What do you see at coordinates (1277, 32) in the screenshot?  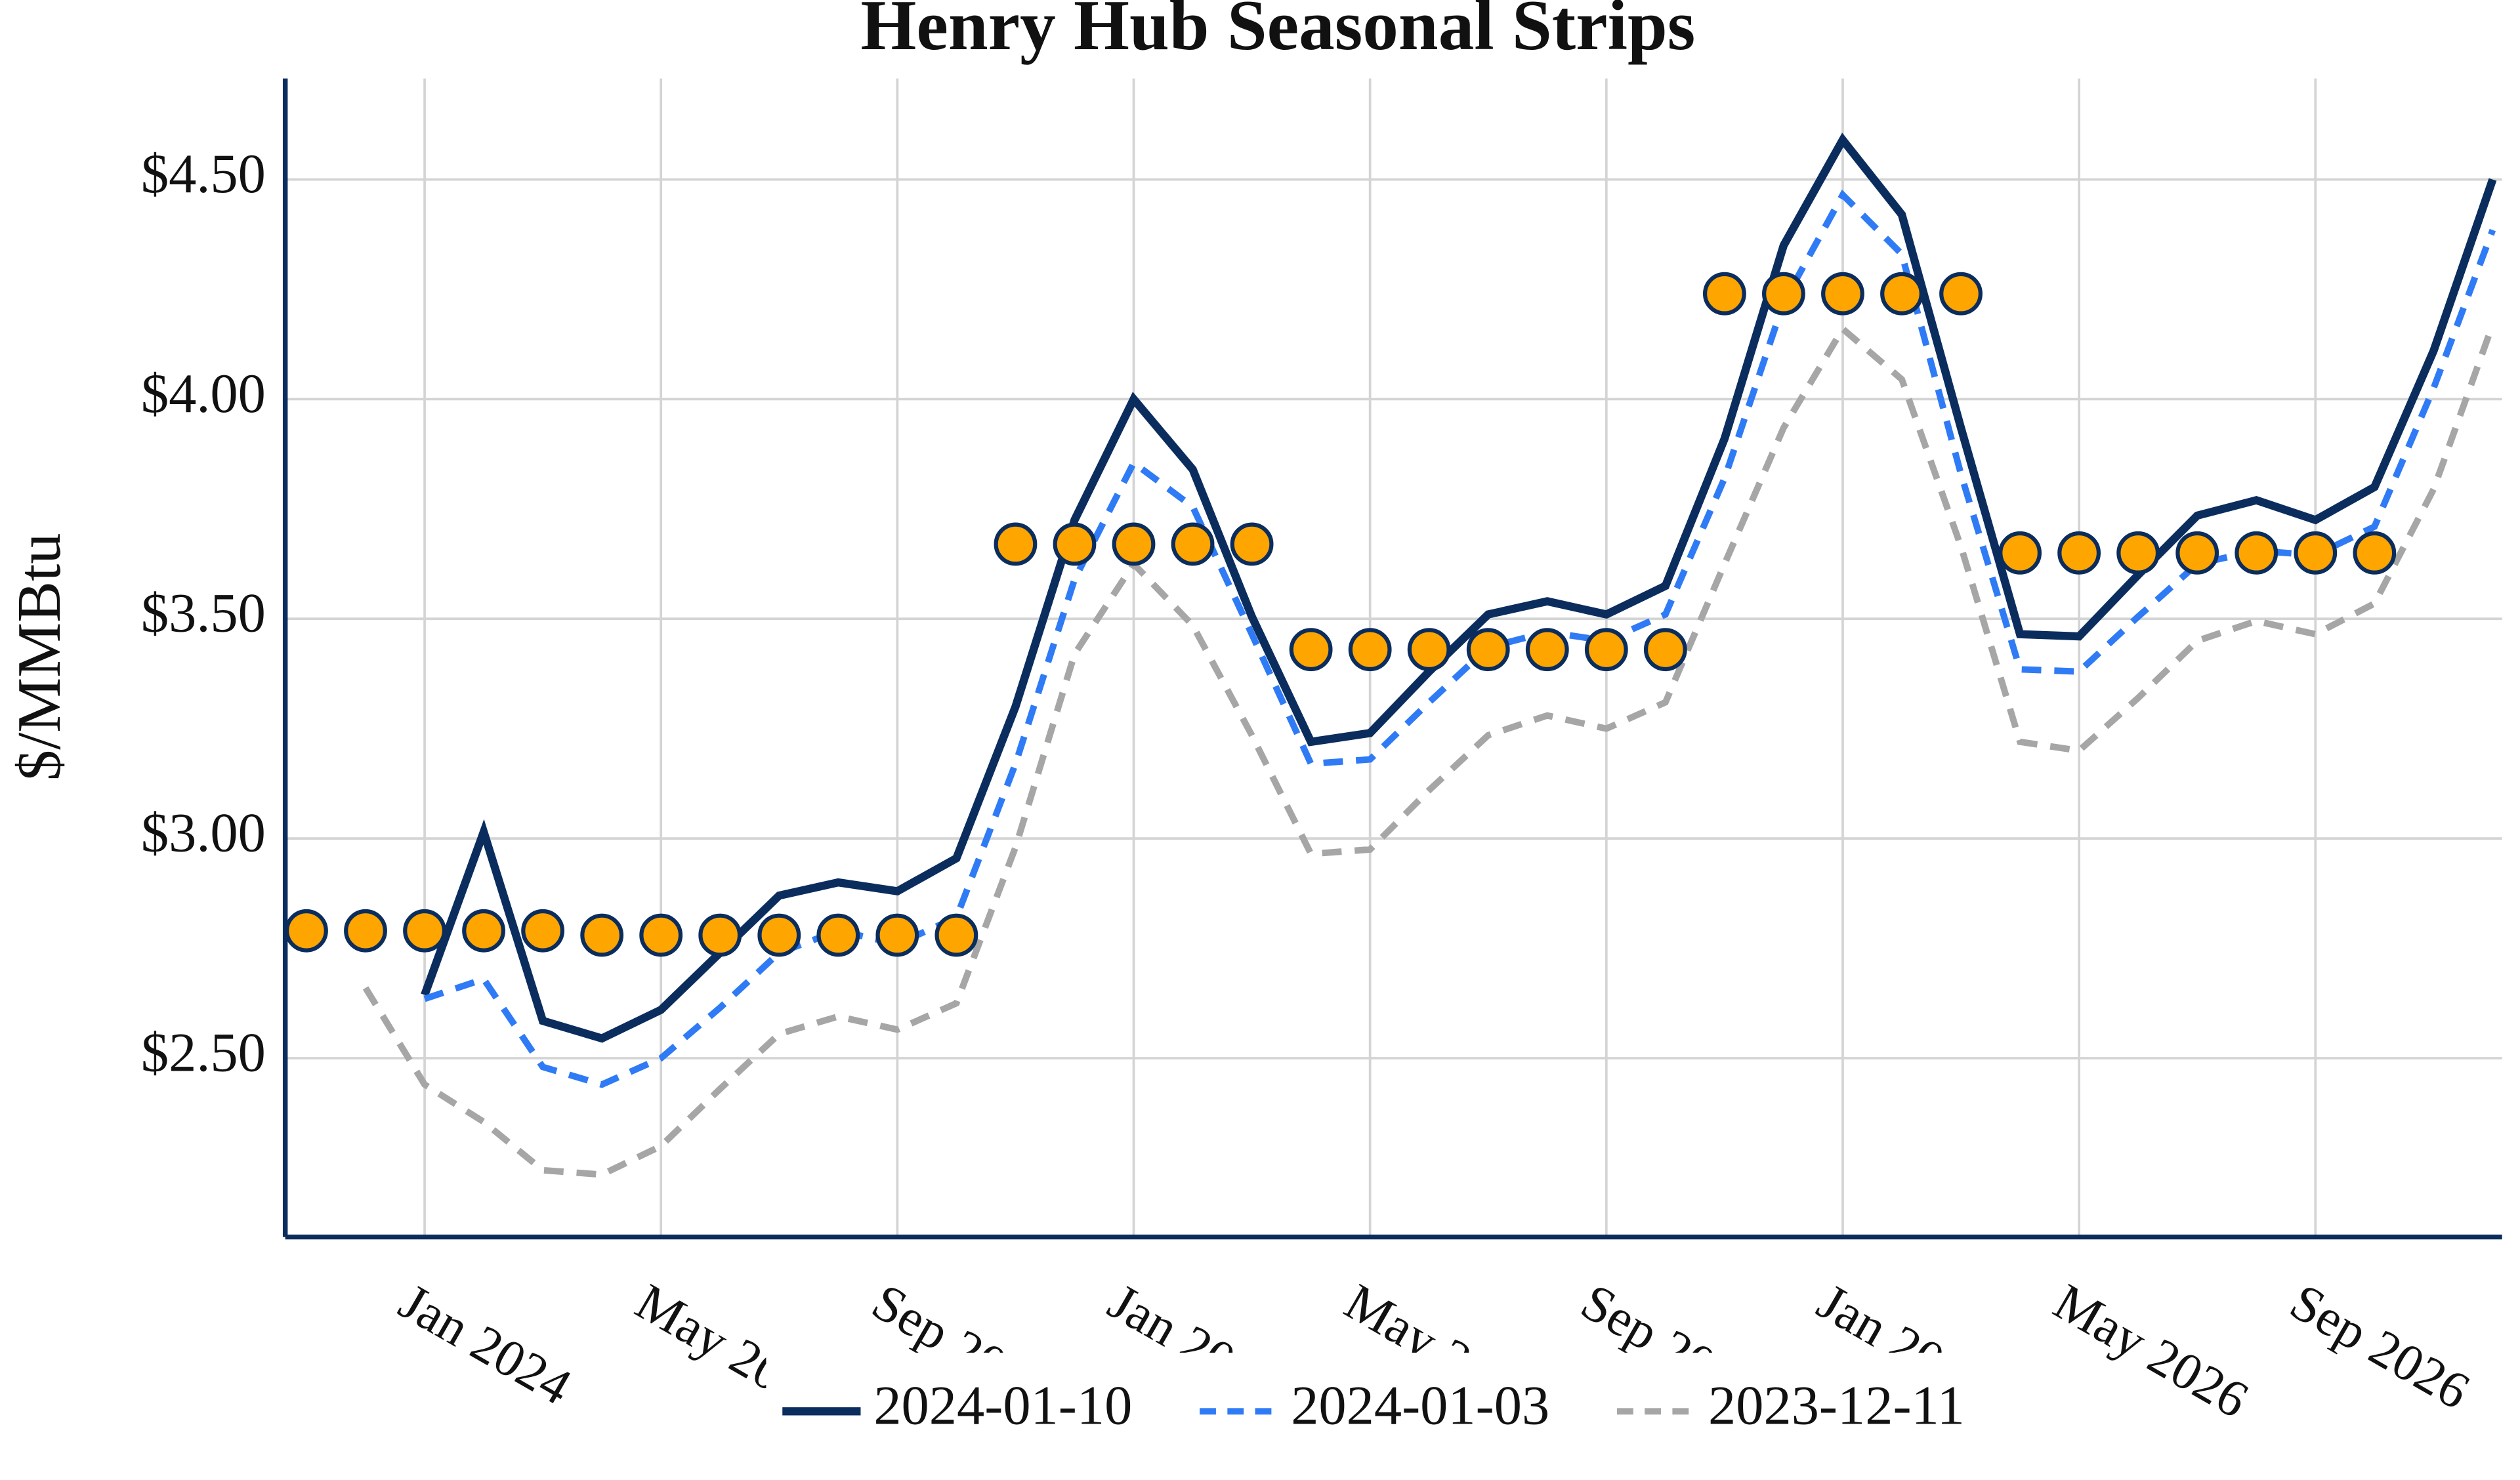 I see `chart-title: Henry Hub Seasonal Strips` at bounding box center [1277, 32].